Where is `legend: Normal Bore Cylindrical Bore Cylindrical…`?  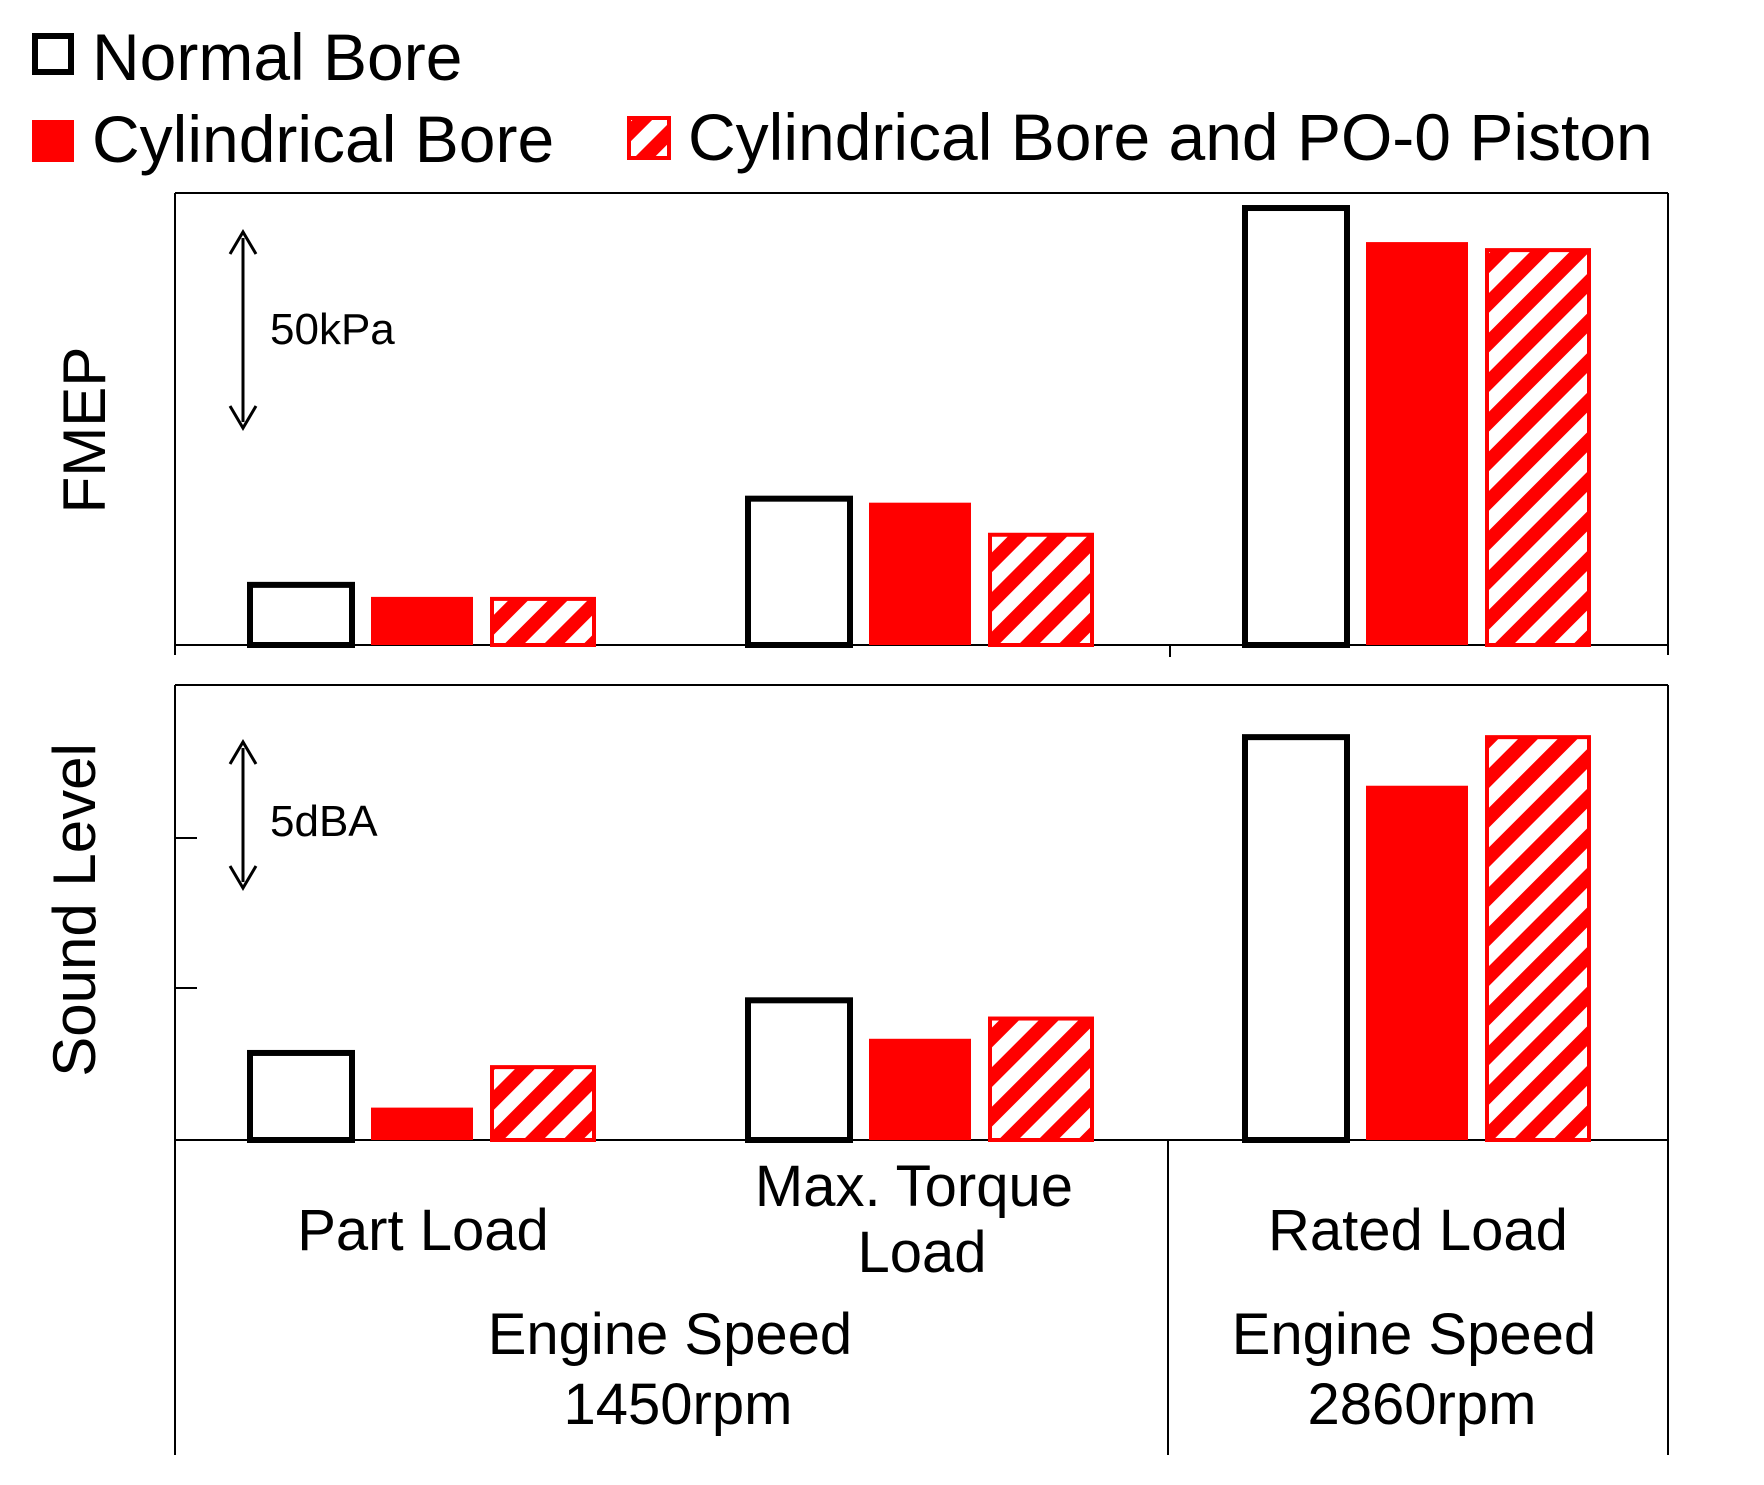 legend: Normal Bore Cylindrical Bore Cylindrical… is located at coordinates (842, 98).